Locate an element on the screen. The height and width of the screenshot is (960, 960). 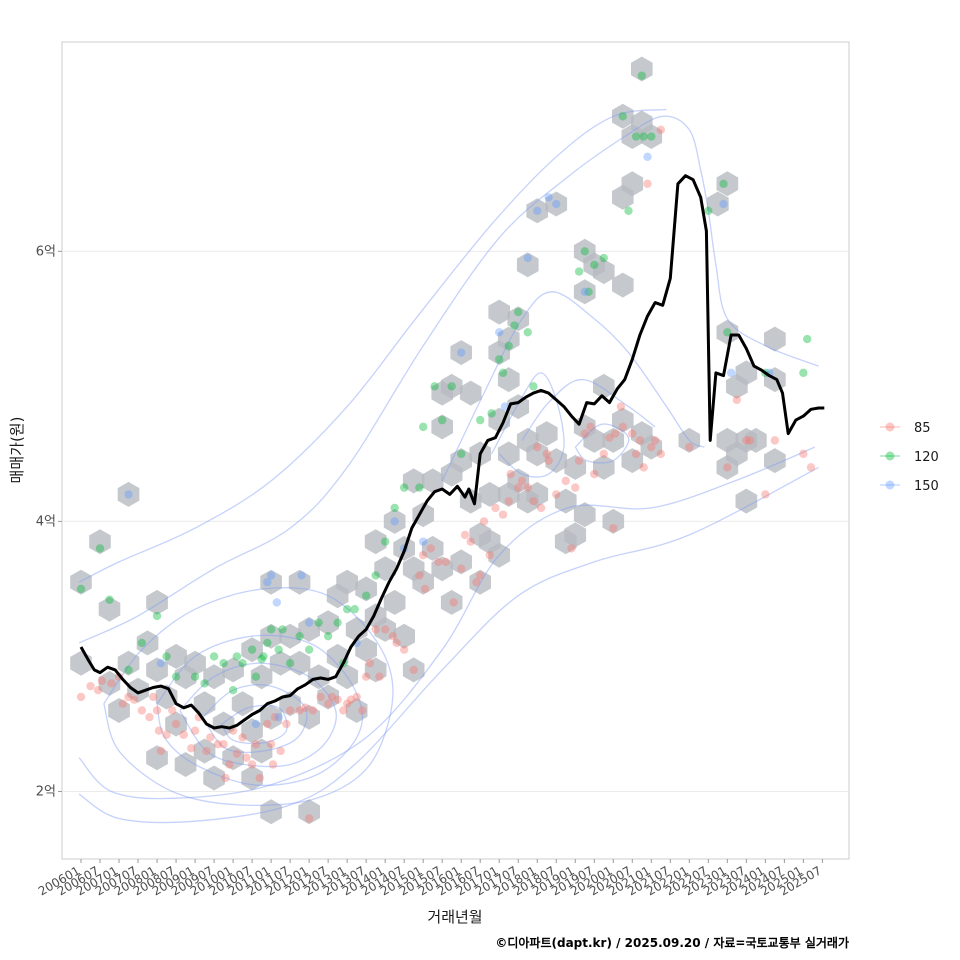
y-tick-label: 2억 is located at coordinates (46, 791).